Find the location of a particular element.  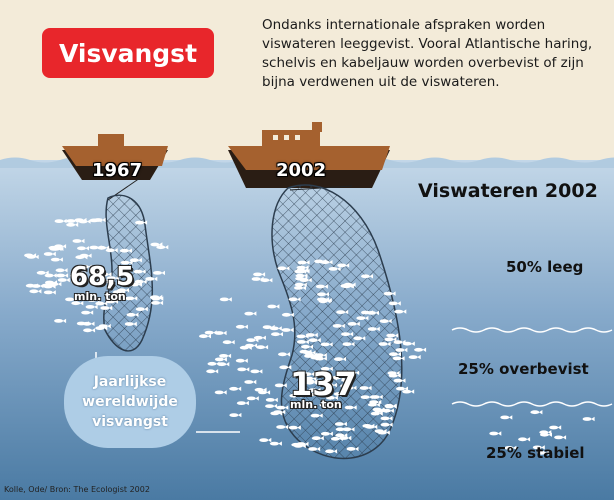

band-leeg: 50% leeg is located at coordinates (545, 267).